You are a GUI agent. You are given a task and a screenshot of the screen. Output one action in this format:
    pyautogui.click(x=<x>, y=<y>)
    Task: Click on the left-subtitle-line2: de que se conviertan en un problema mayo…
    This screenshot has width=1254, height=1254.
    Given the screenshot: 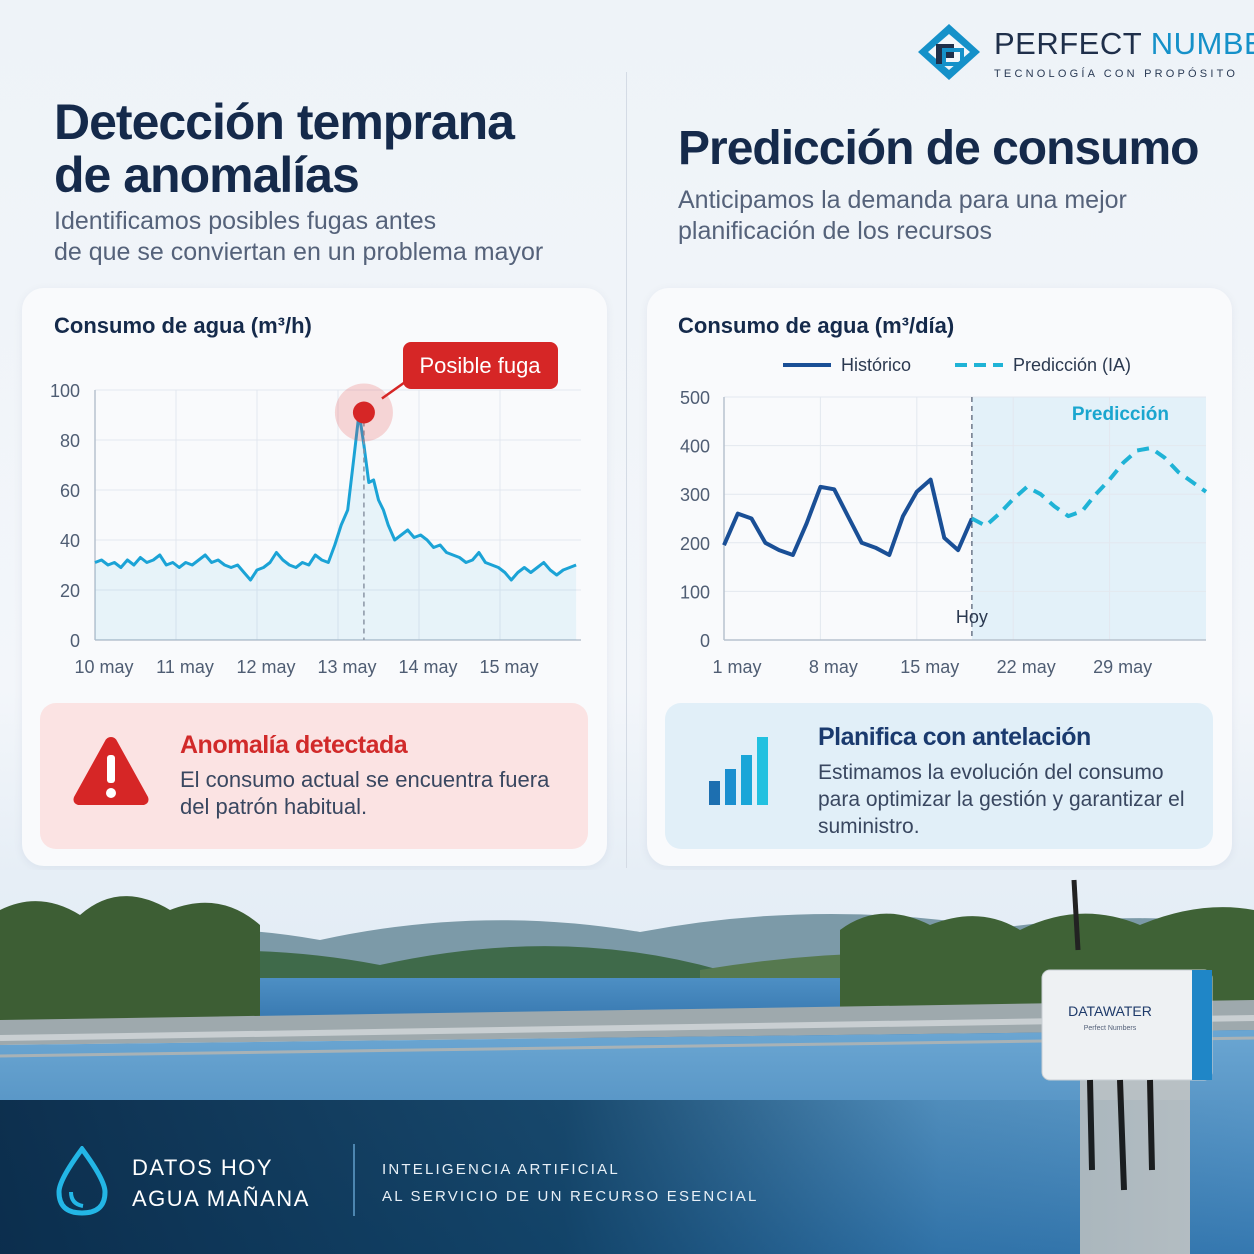 What is the action you would take?
    pyautogui.click(x=299, y=252)
    